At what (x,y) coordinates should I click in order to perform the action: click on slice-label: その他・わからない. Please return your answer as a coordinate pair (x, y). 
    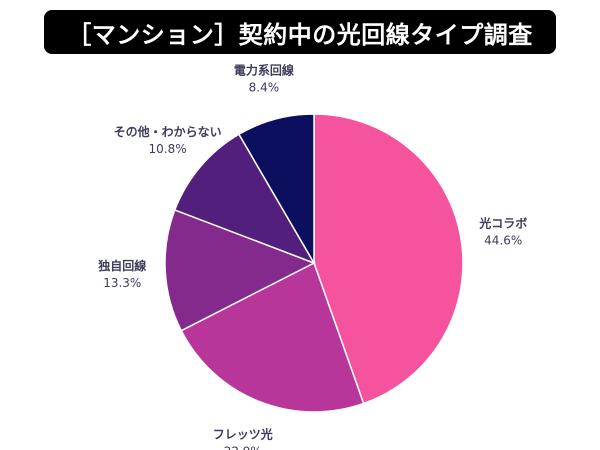
    Looking at the image, I should click on (168, 131).